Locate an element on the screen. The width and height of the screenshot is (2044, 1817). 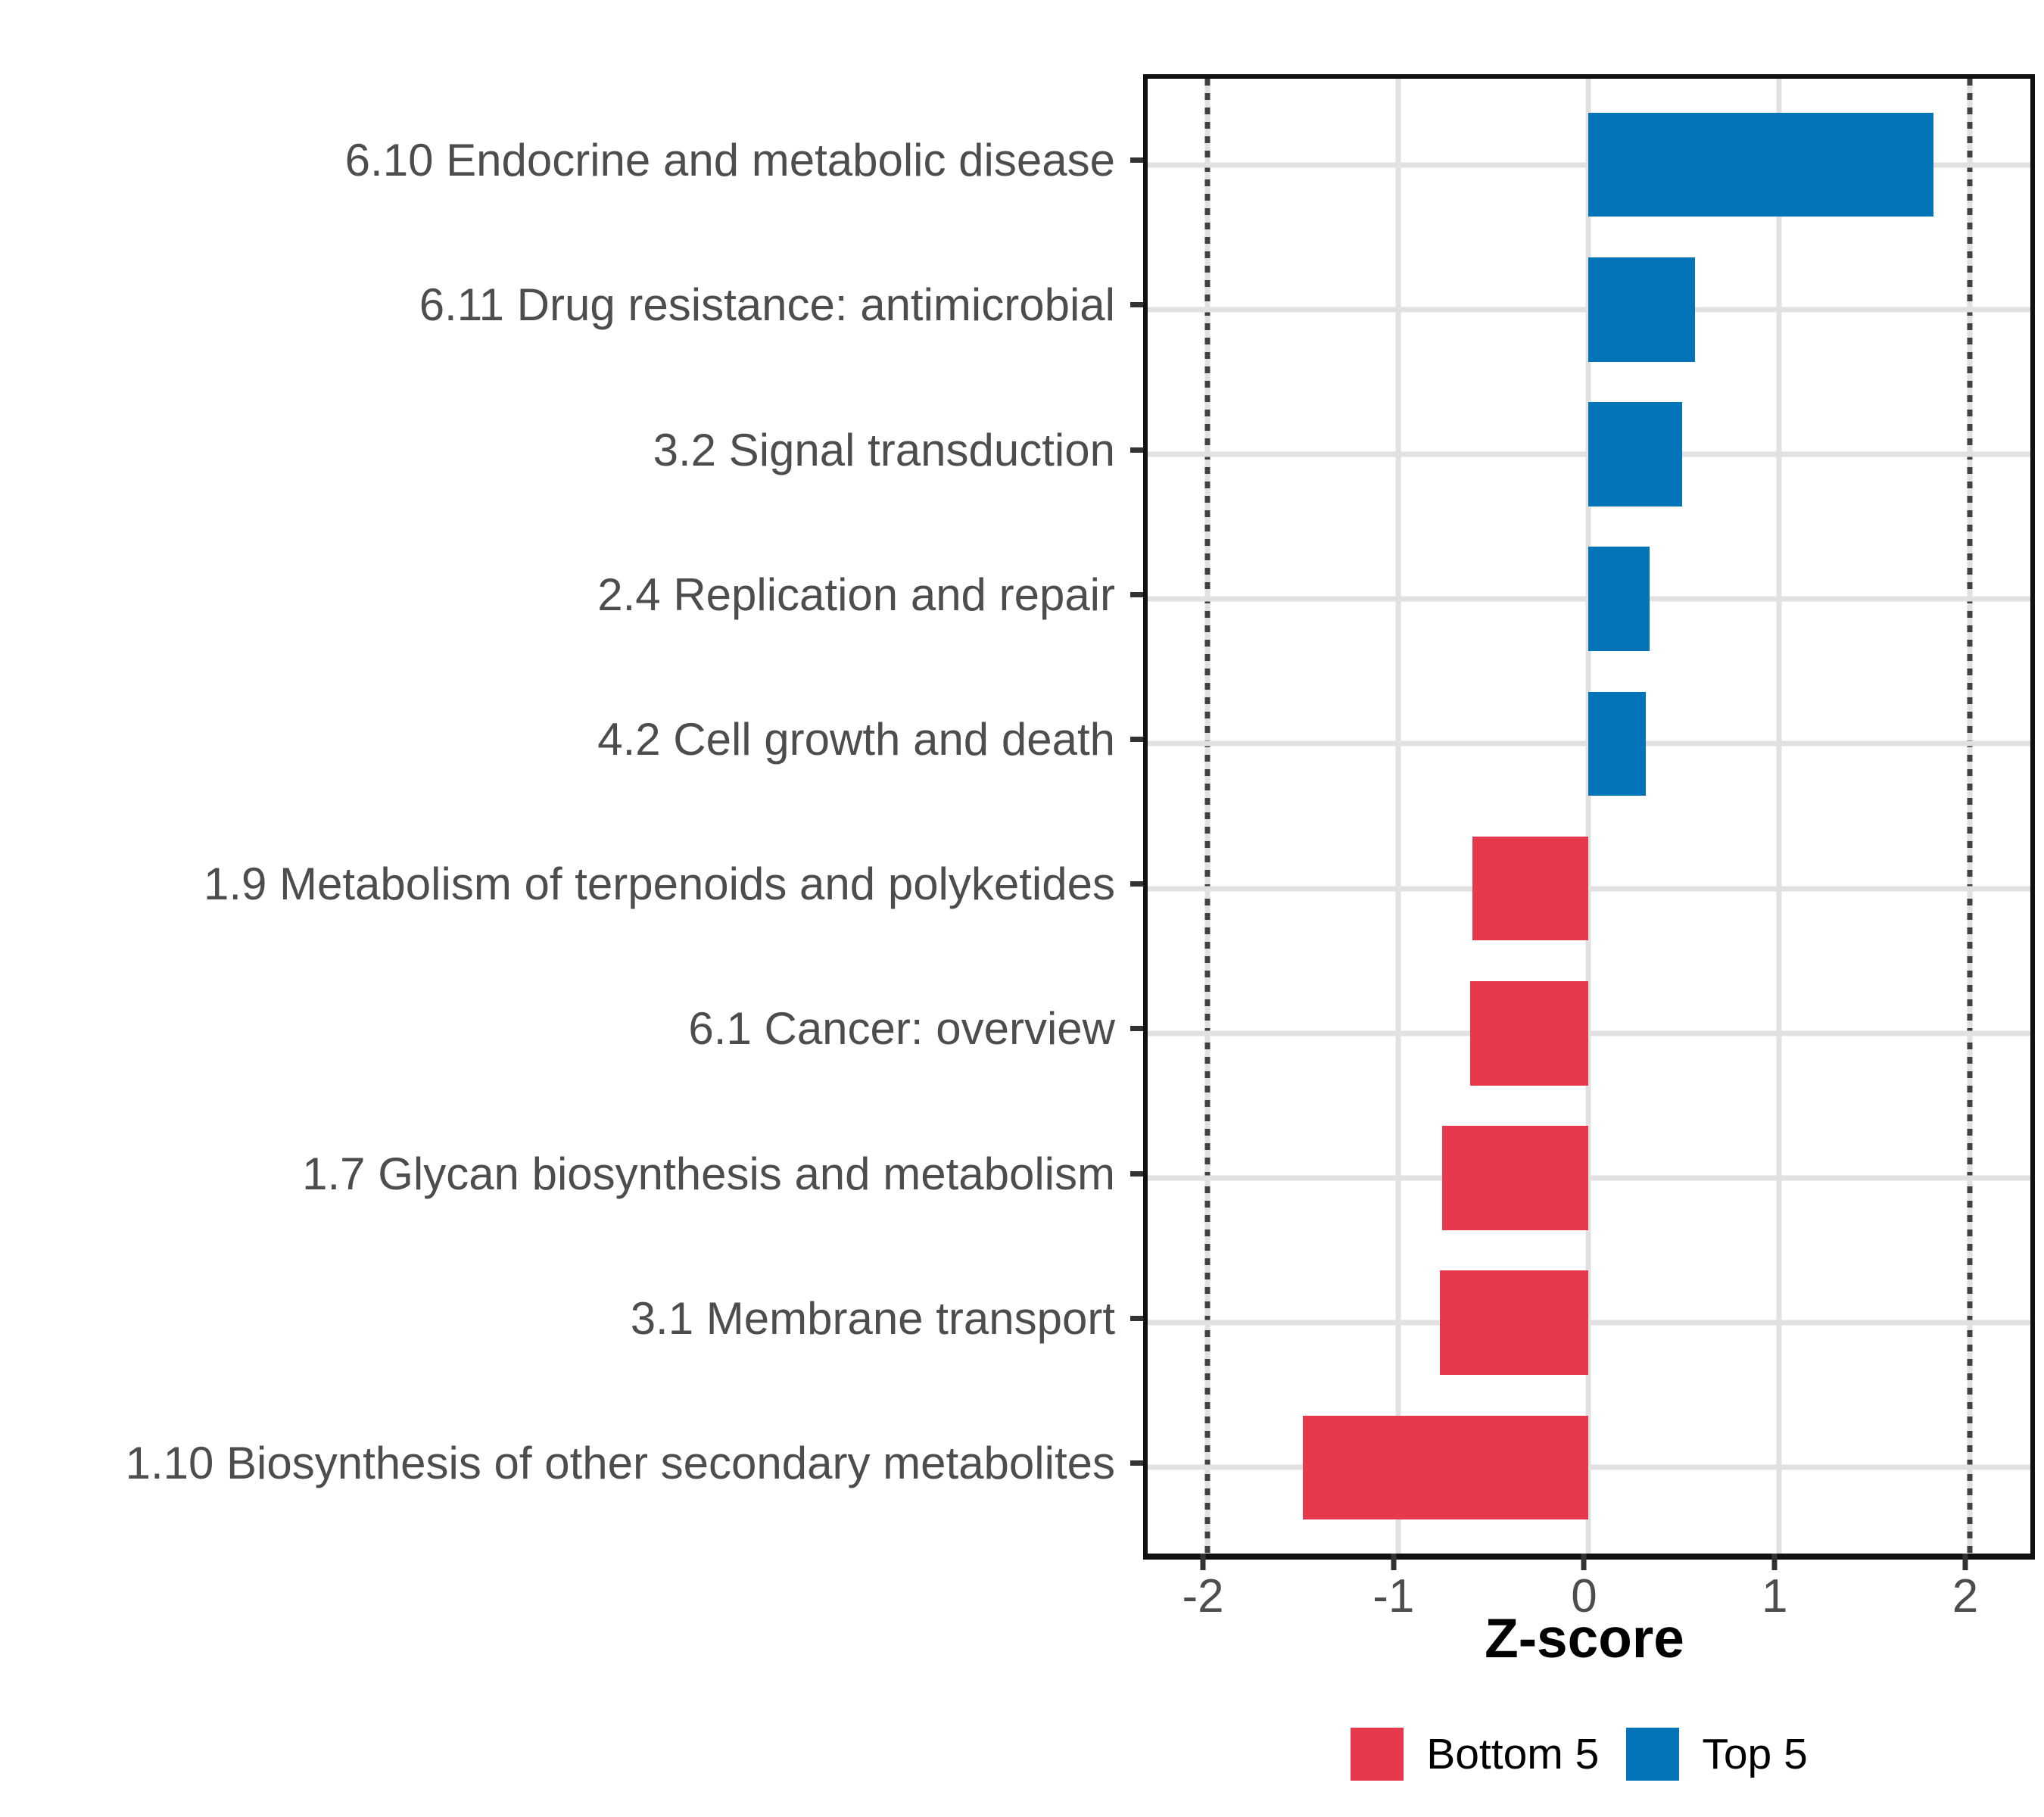
legend-label-bottom5: Bottom 5 is located at coordinates (1513, 1753).